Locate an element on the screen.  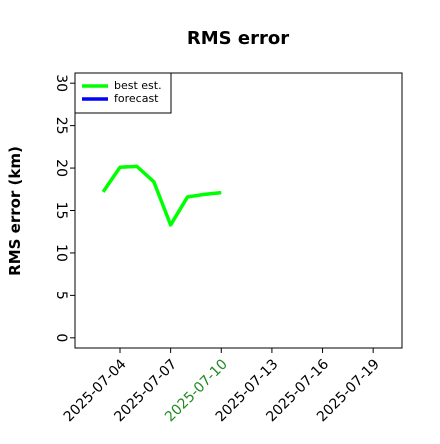
series-line is located at coordinates (161, 195).